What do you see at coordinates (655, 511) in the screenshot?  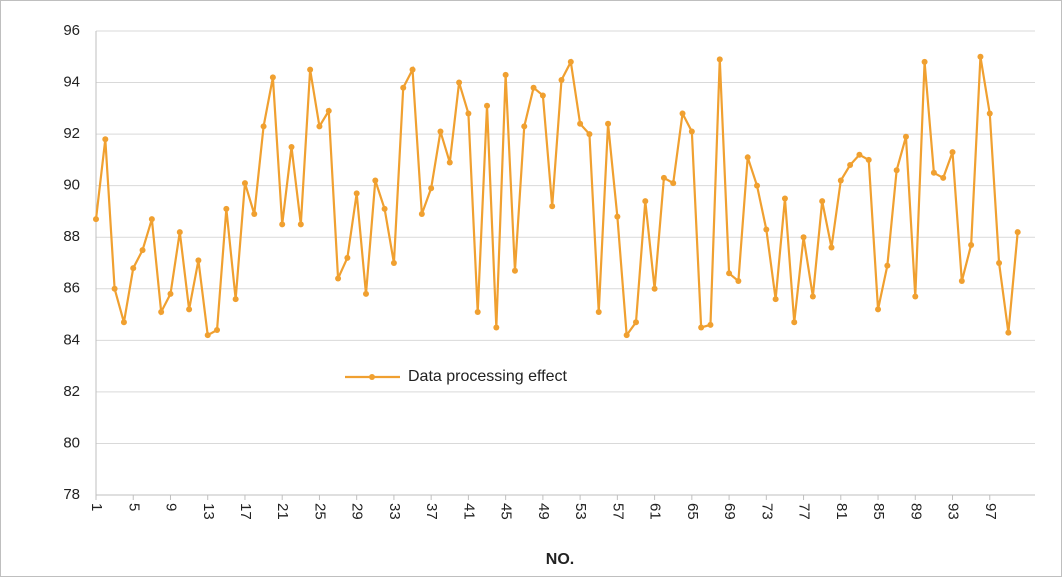 I see `x-tick-label: 61` at bounding box center [655, 511].